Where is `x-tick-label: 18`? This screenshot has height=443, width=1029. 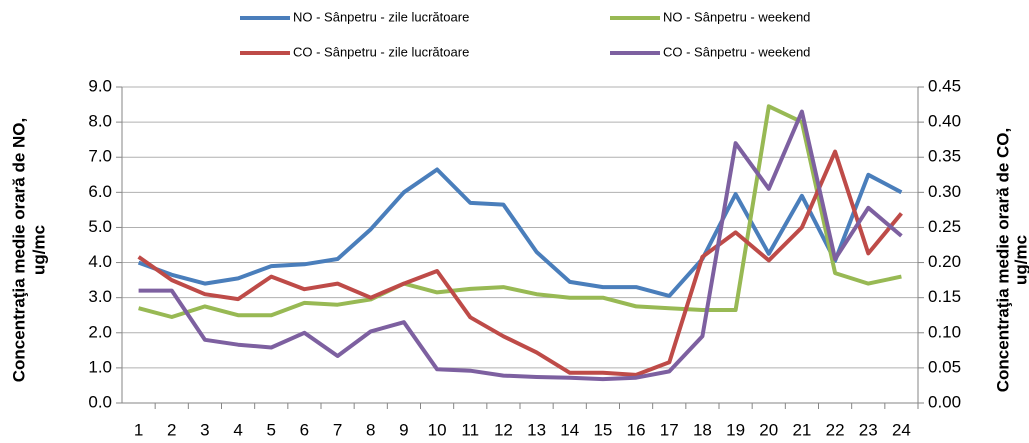 x-tick-label: 18 is located at coordinates (702, 429).